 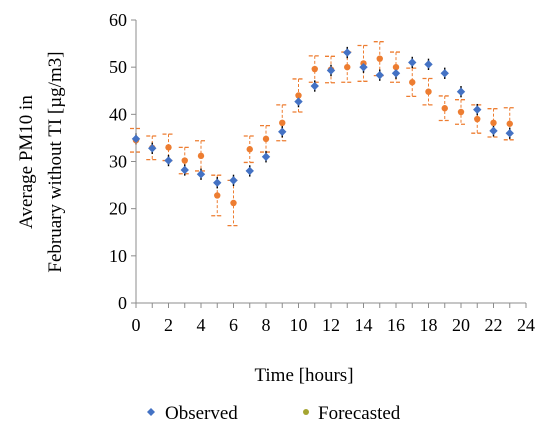 I want to click on x-tick-label: 6, so click(x=233, y=325).